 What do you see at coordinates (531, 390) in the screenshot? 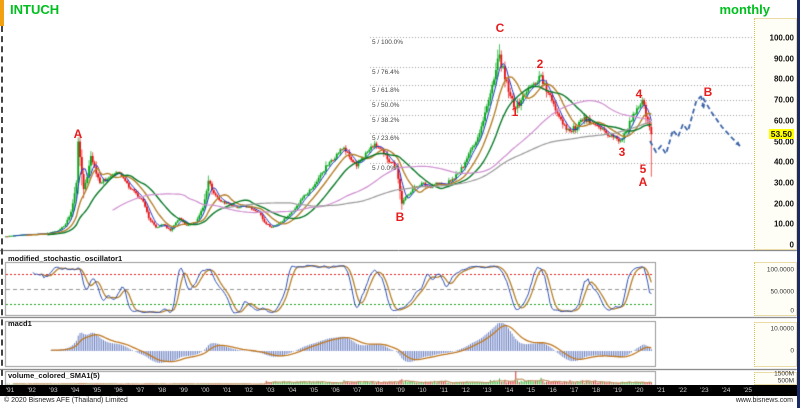
I see `year-label: '15` at bounding box center [531, 390].